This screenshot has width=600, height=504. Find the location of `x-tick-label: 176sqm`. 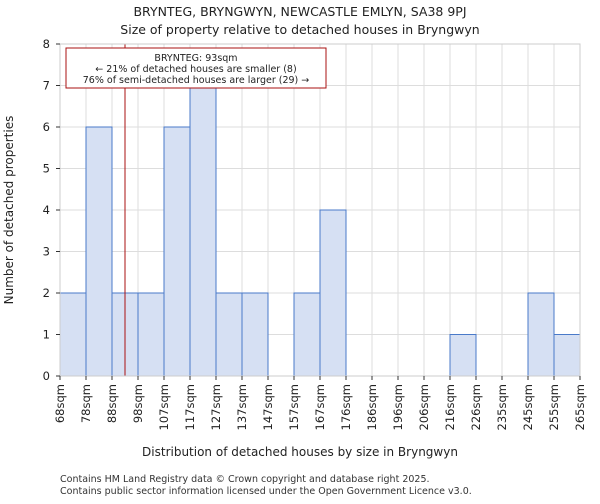

x-tick-label: 176sqm is located at coordinates (346, 407).